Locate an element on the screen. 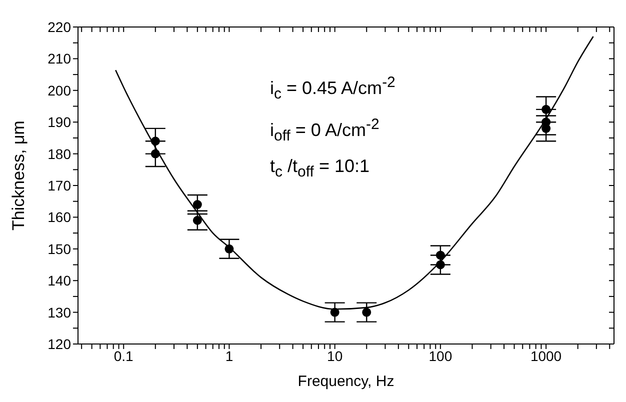  x-tick-label: 10 is located at coordinates (335, 356).